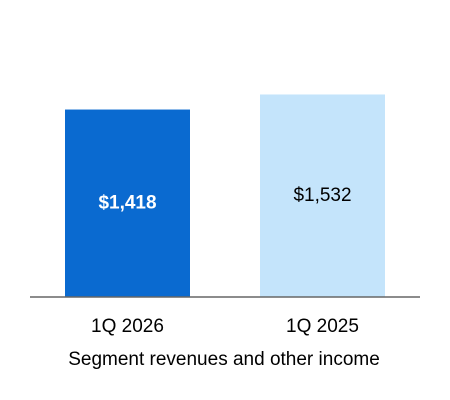 The width and height of the screenshot is (450, 400). What do you see at coordinates (224, 359) in the screenshot?
I see `x-axis-title: Segment revenues and other income` at bounding box center [224, 359].